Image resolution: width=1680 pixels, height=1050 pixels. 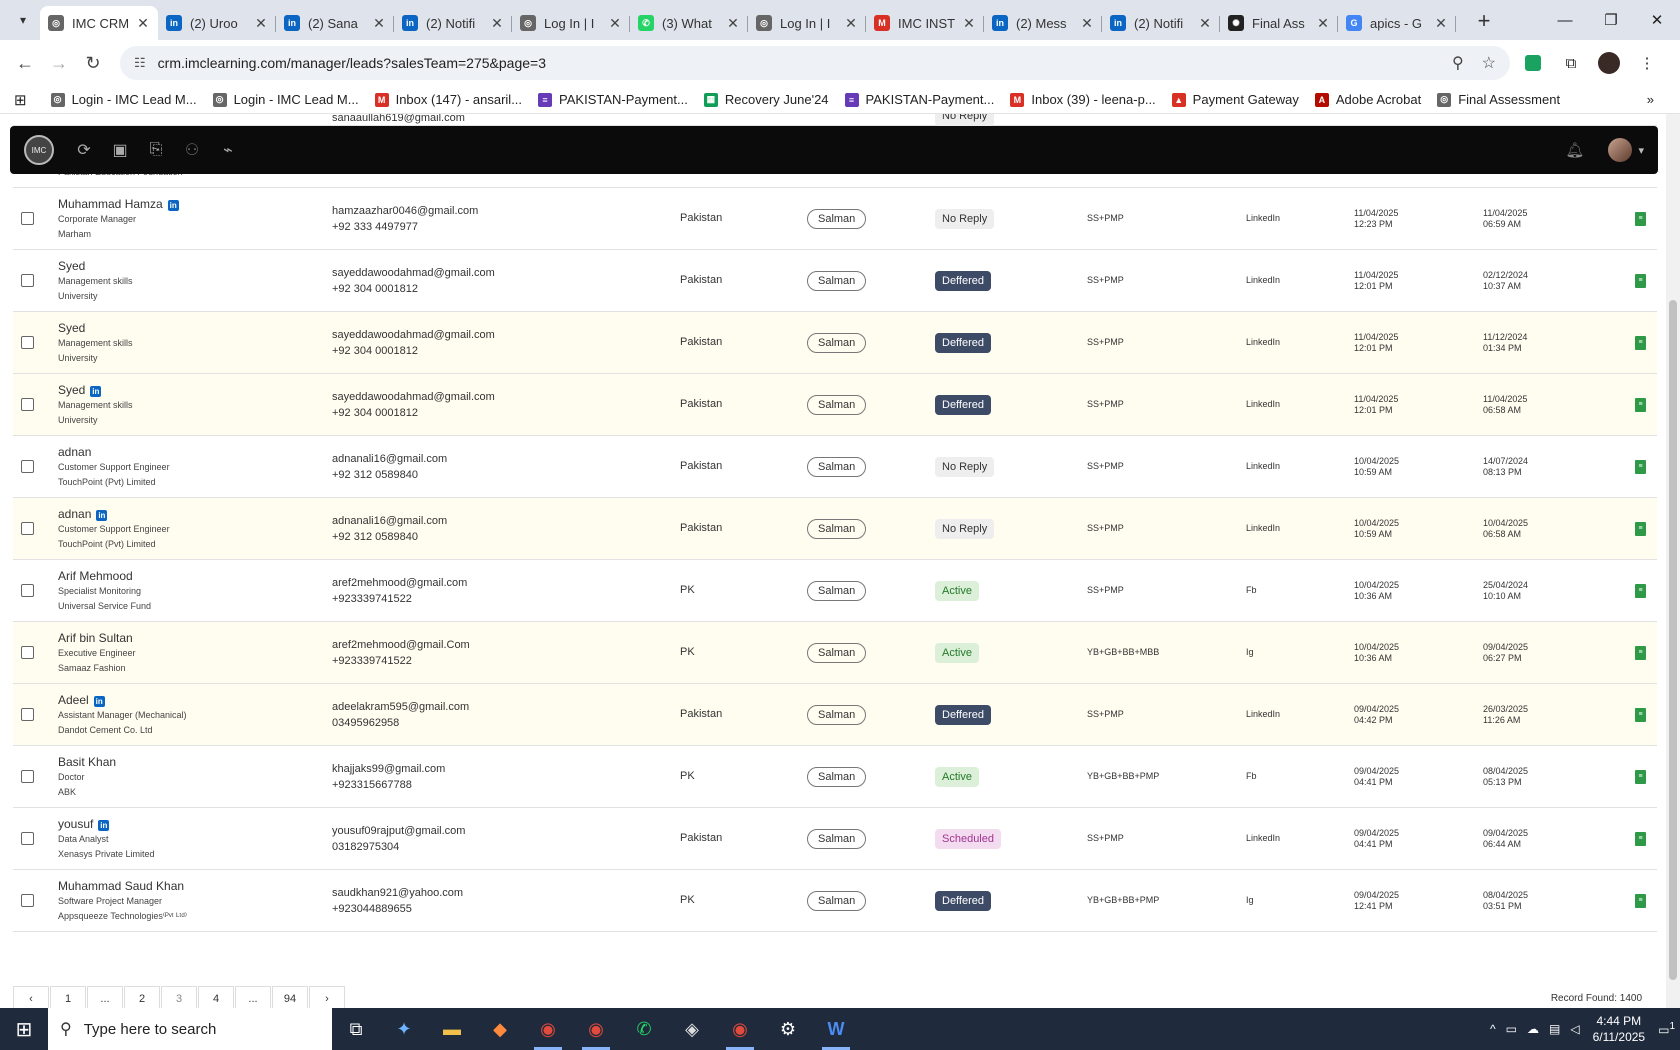 I want to click on windows-start-icon: ⊞, so click(x=24, y=1029).